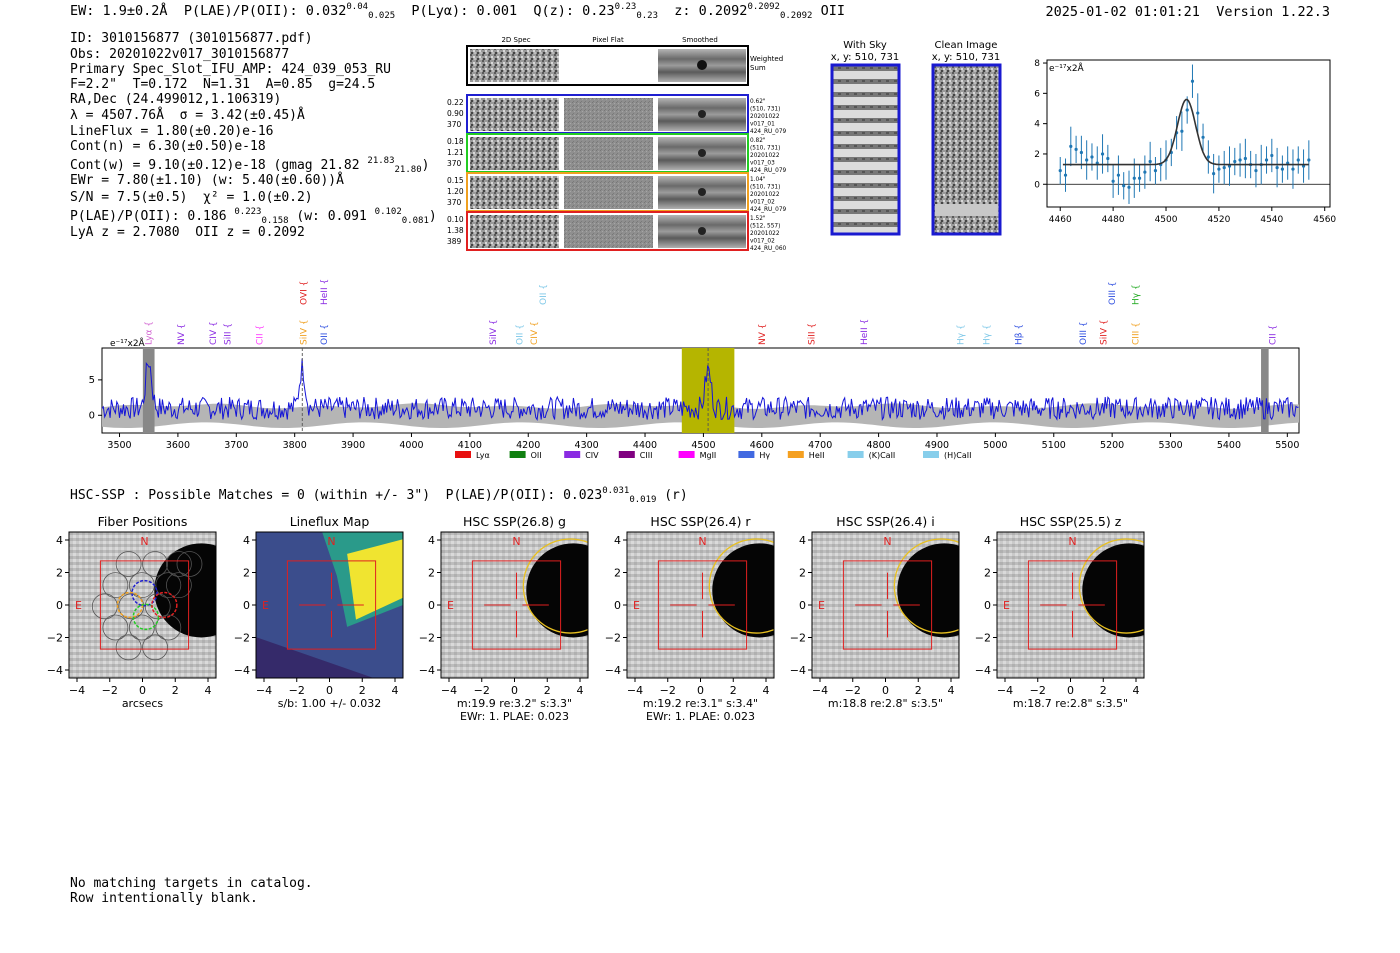  What do you see at coordinates (1137, 294) in the screenshot?
I see `line-id-label: Hγ {` at bounding box center [1137, 294].